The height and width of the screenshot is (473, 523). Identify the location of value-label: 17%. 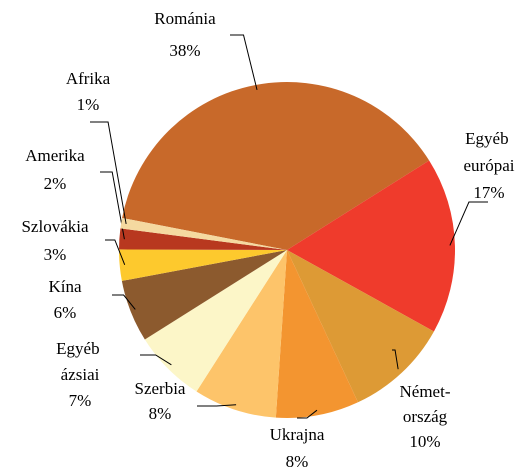
(488, 192).